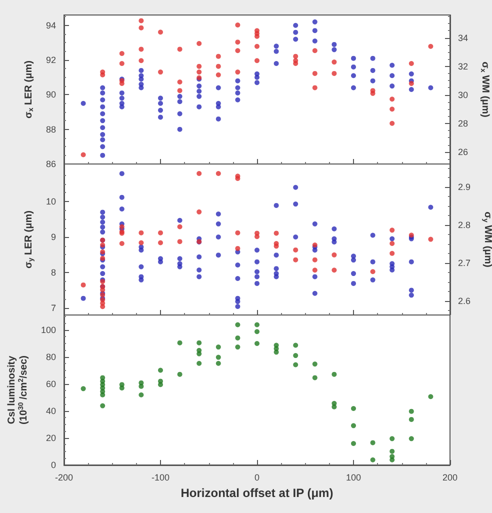 This screenshot has height=513, width=492. Describe the element at coordinates (51, 164) in the screenshot. I see `y-tick-label: 86` at that location.